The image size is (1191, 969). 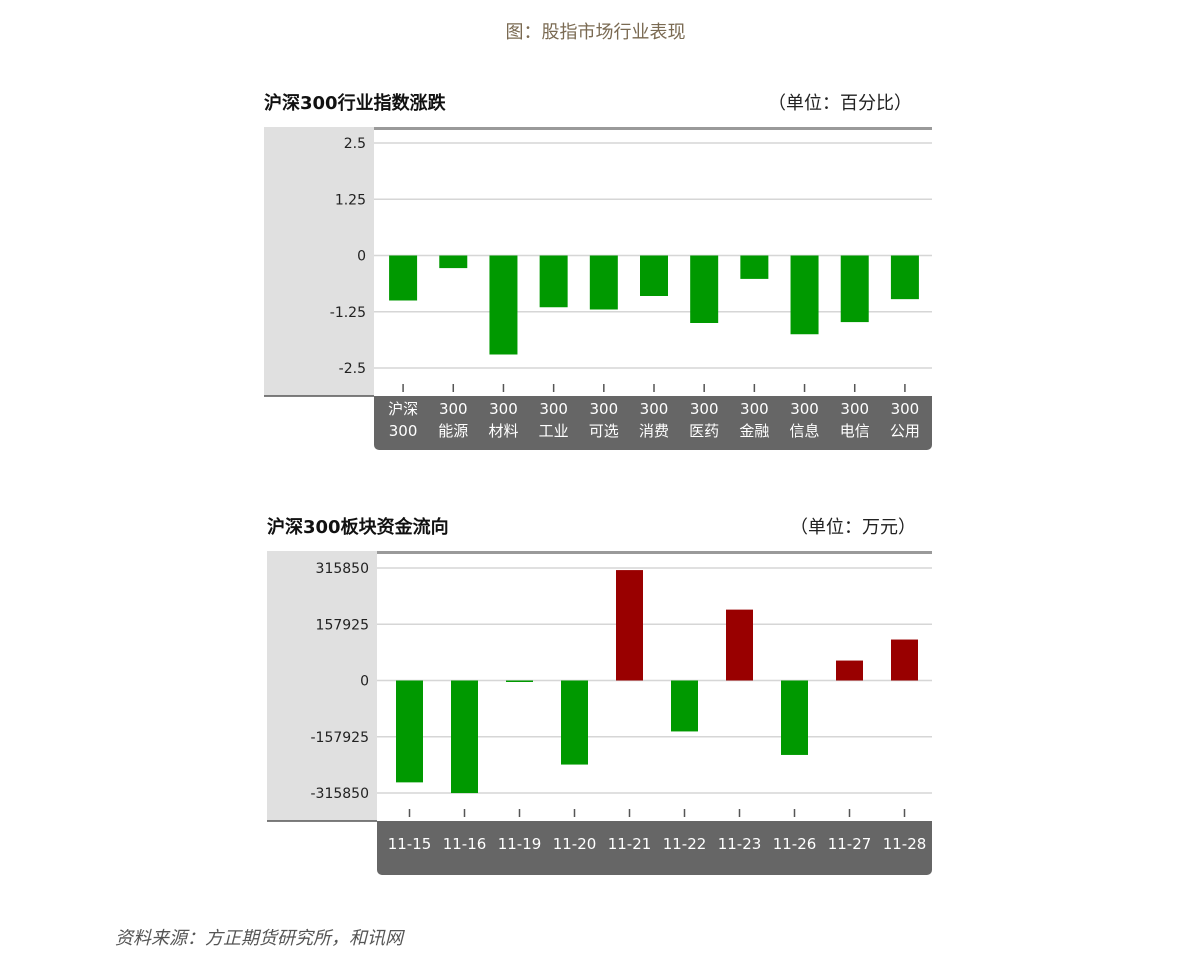 I want to click on chart1-category-label: 能源, so click(x=453, y=431).